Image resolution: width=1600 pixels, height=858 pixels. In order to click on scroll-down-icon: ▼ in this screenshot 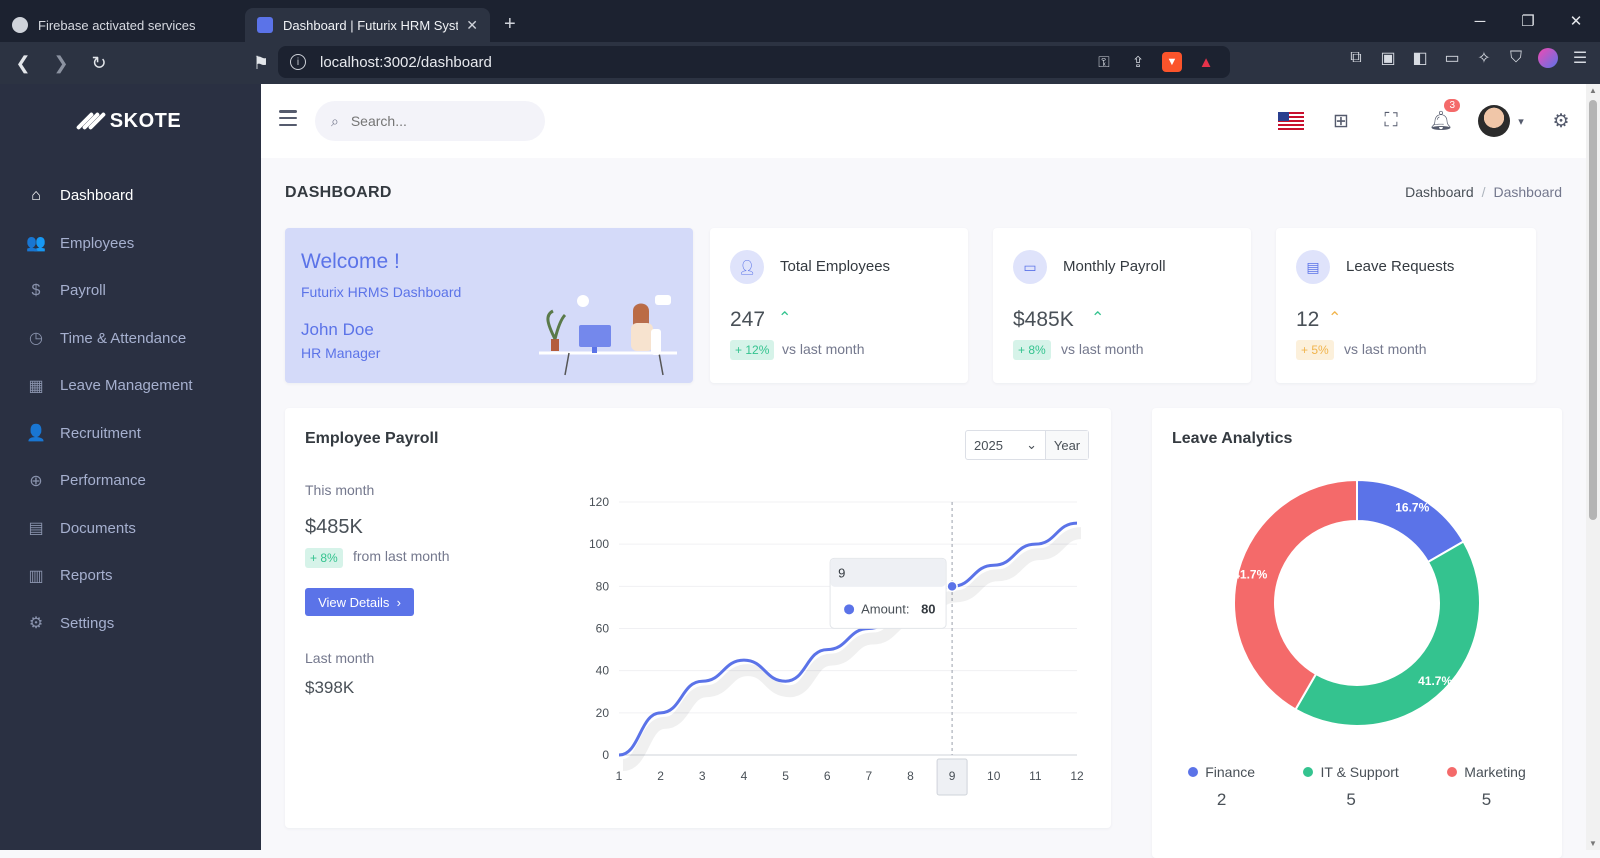, I will do `click(1593, 843)`.